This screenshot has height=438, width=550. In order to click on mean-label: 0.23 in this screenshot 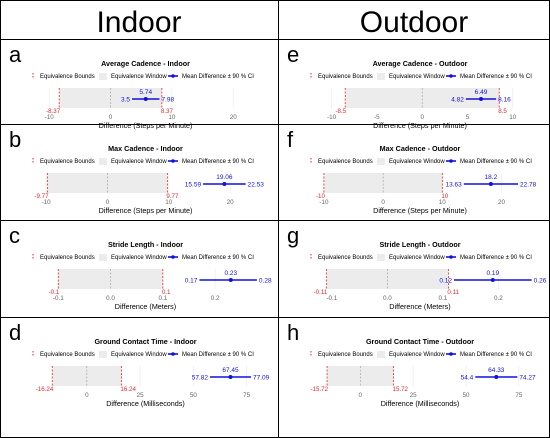, I will do `click(230, 273)`.